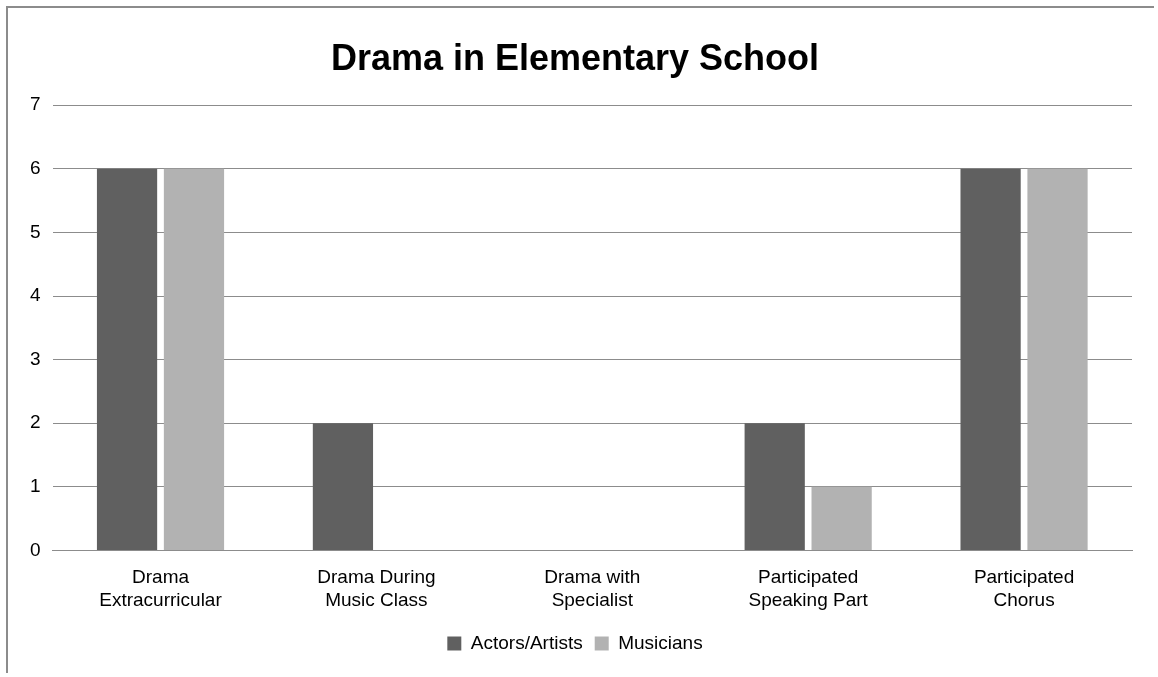 The image size is (1158, 677). What do you see at coordinates (35, 422) in the screenshot?
I see `y-tick-label: 2` at bounding box center [35, 422].